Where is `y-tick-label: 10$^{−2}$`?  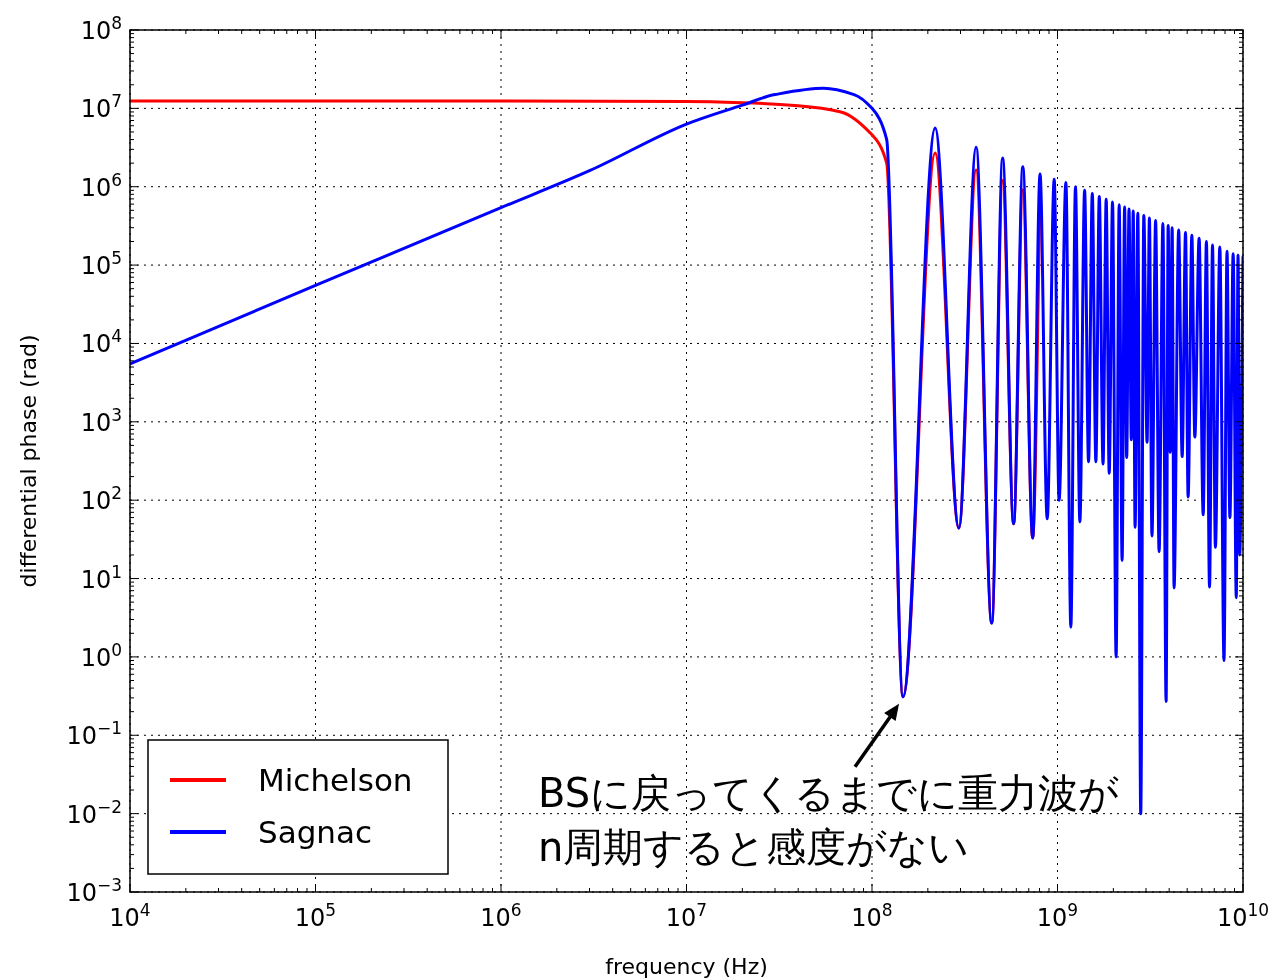
y-tick-label: 10$^{−2}$ is located at coordinates (94, 812).